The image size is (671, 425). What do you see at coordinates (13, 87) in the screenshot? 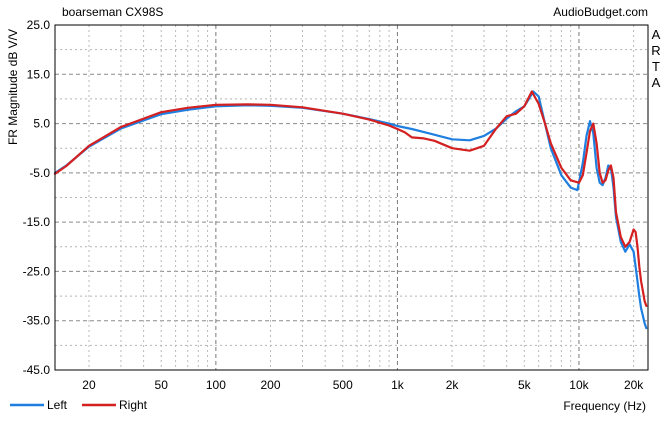
I see `y-axis-label: FR Magnitude dB V/V` at bounding box center [13, 87].